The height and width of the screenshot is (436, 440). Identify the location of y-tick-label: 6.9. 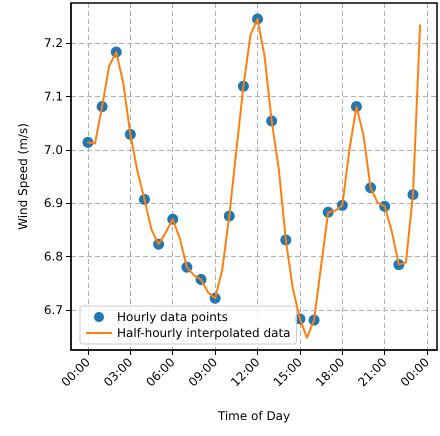
(53, 203).